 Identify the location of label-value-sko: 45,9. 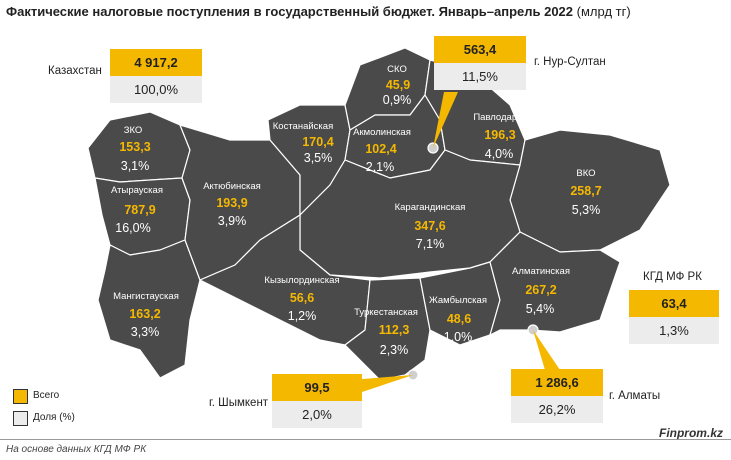
(398, 85).